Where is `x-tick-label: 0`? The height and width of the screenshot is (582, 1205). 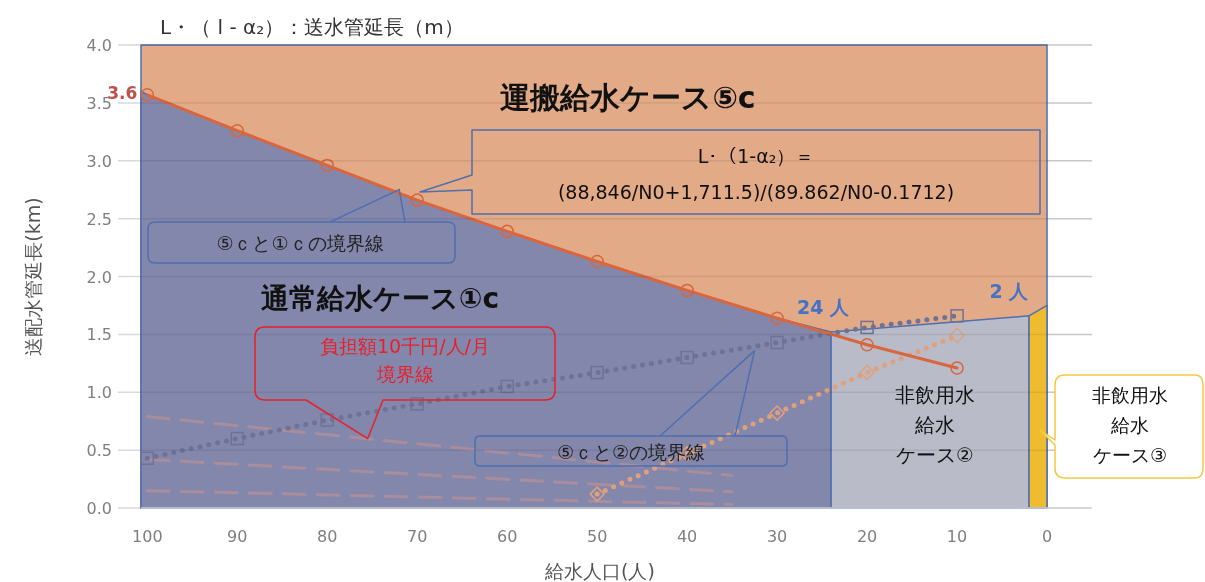
x-tick-label: 0 is located at coordinates (1047, 536).